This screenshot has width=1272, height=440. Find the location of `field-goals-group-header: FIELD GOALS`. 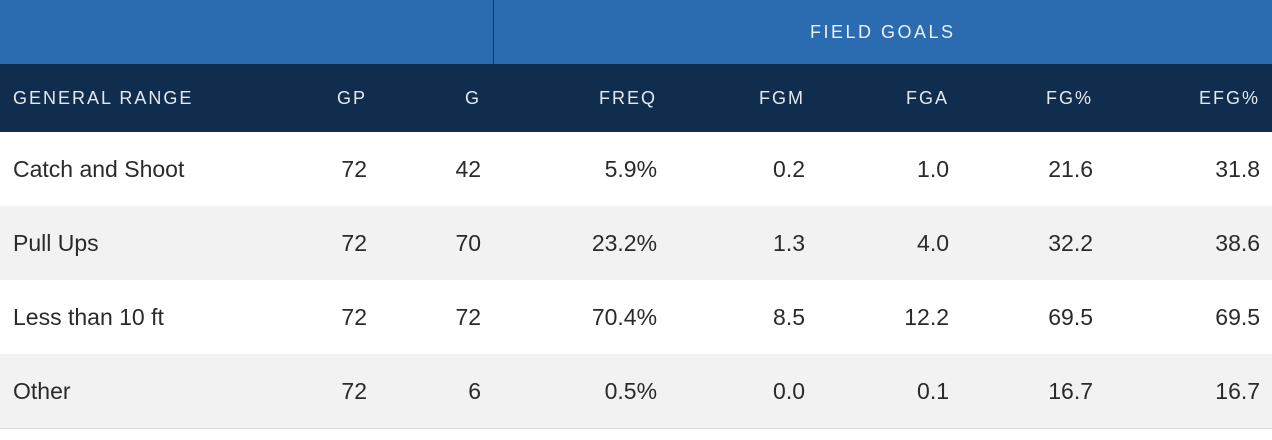

field-goals-group-header: FIELD GOALS is located at coordinates (882, 32).